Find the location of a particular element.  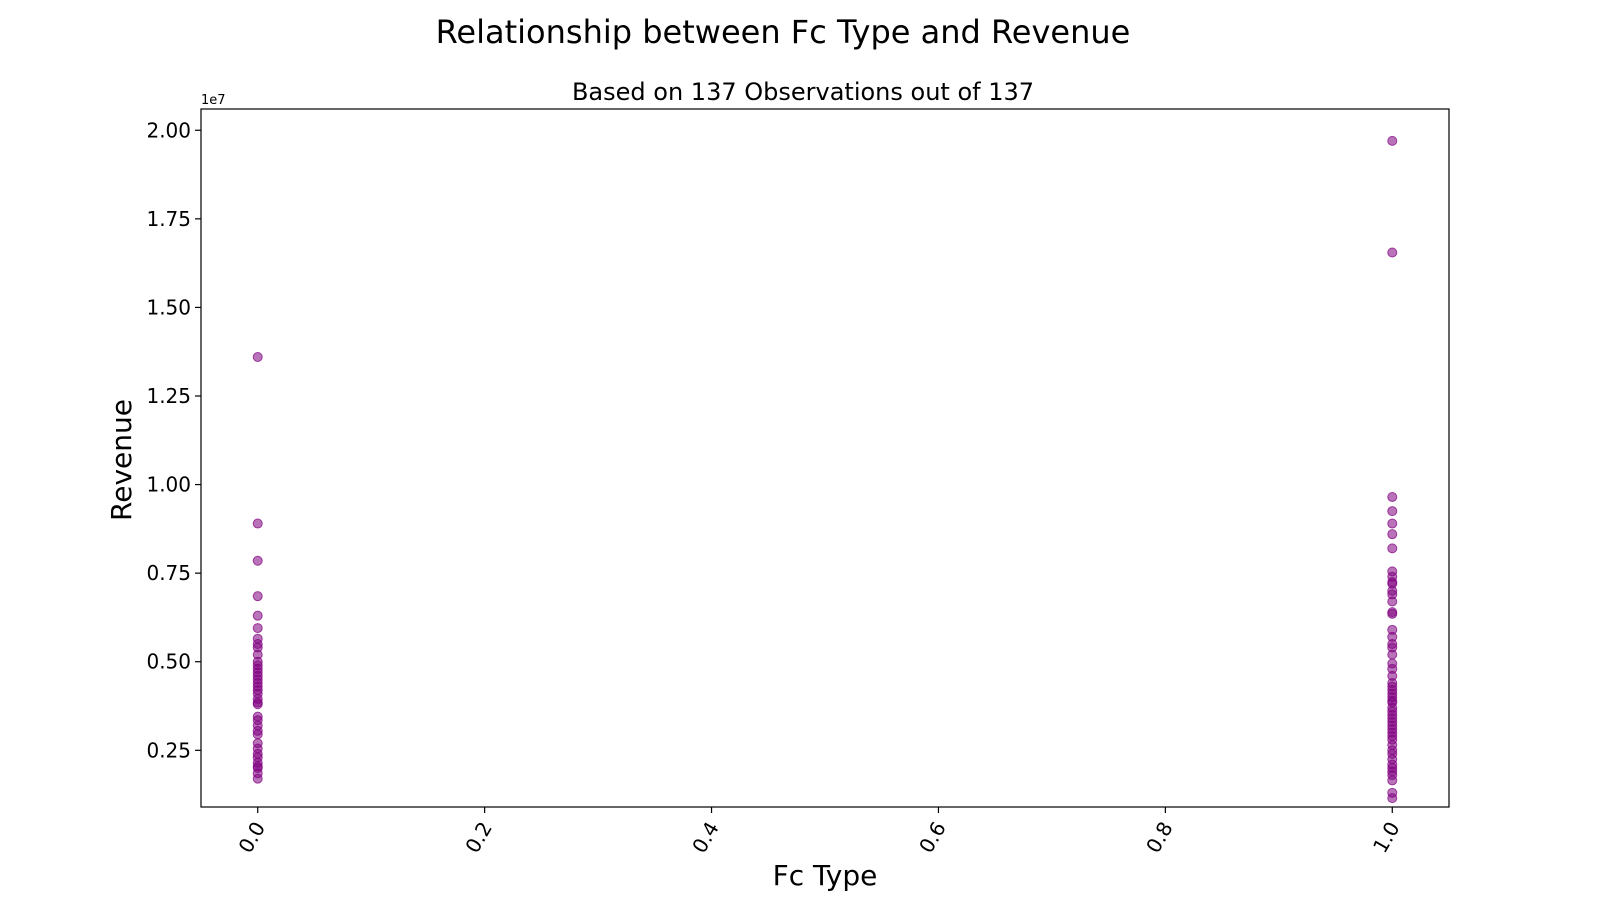

x-tick-label: 0.0 is located at coordinates (251, 838).